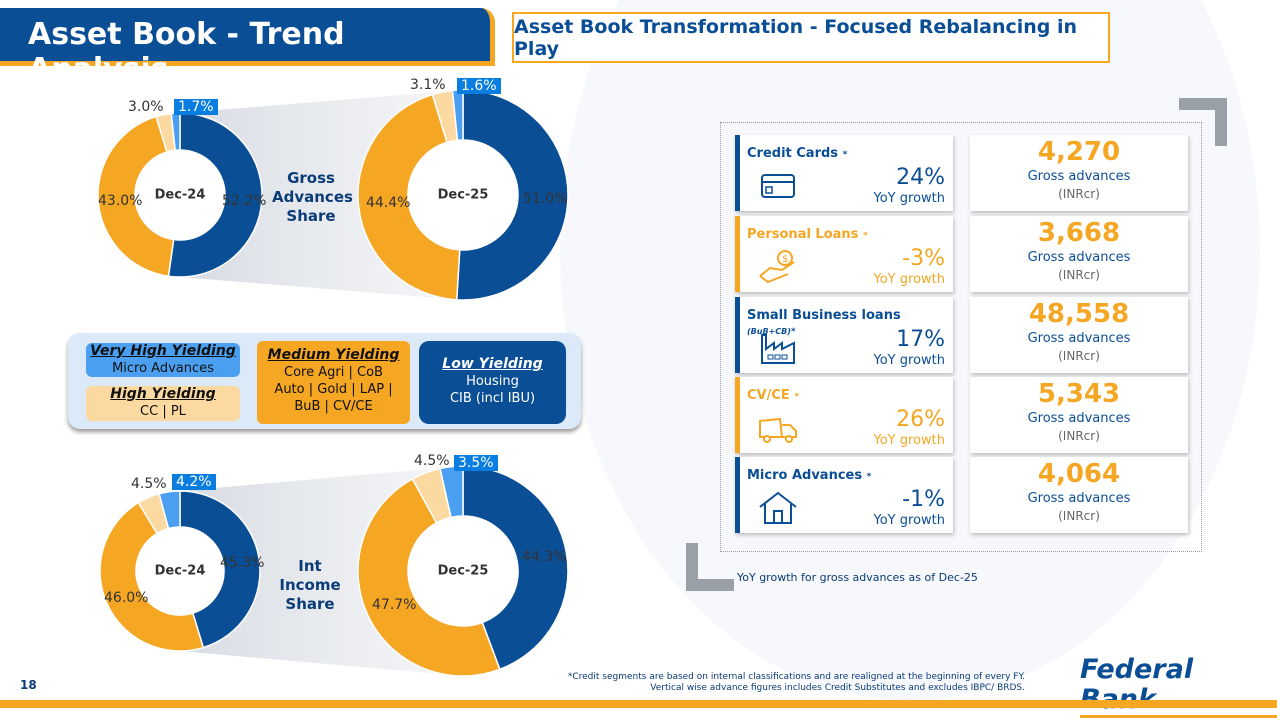 The height and width of the screenshot is (718, 1277). Describe the element at coordinates (163, 394) in the screenshot. I see `legend-title: High Yielding` at that location.